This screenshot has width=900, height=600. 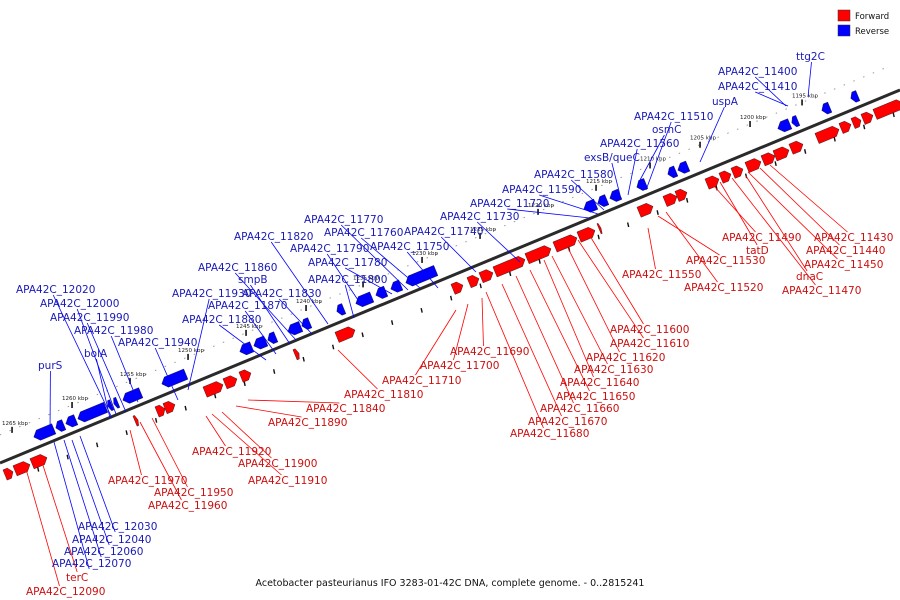 What do you see at coordinates (579, 409) in the screenshot?
I see `gene-label-forward: APA42C_11660` at bounding box center [579, 409].